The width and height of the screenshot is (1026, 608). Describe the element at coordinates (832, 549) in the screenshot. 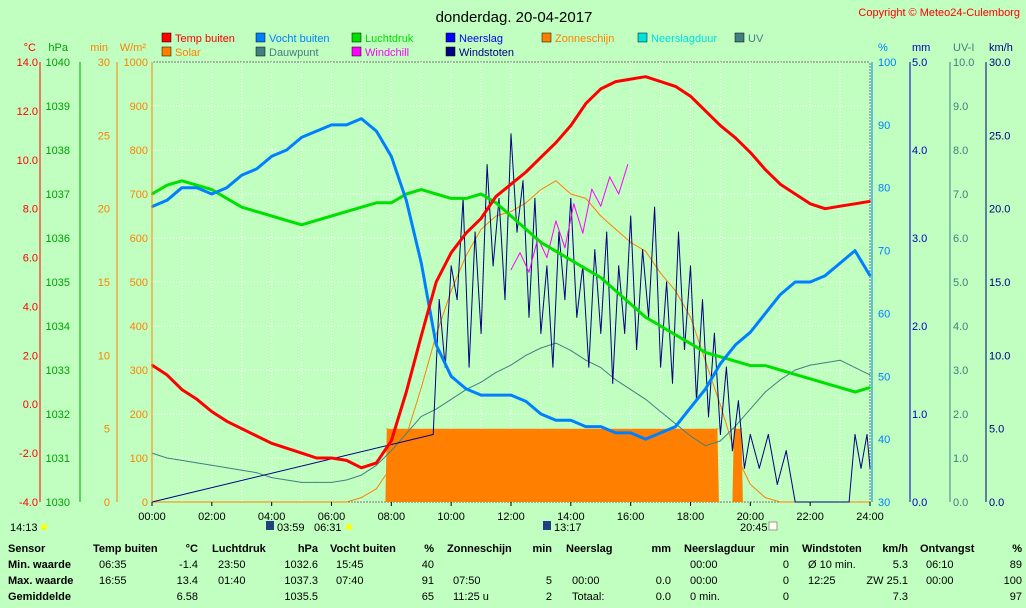

I see `group-title: Windstoten` at that location.